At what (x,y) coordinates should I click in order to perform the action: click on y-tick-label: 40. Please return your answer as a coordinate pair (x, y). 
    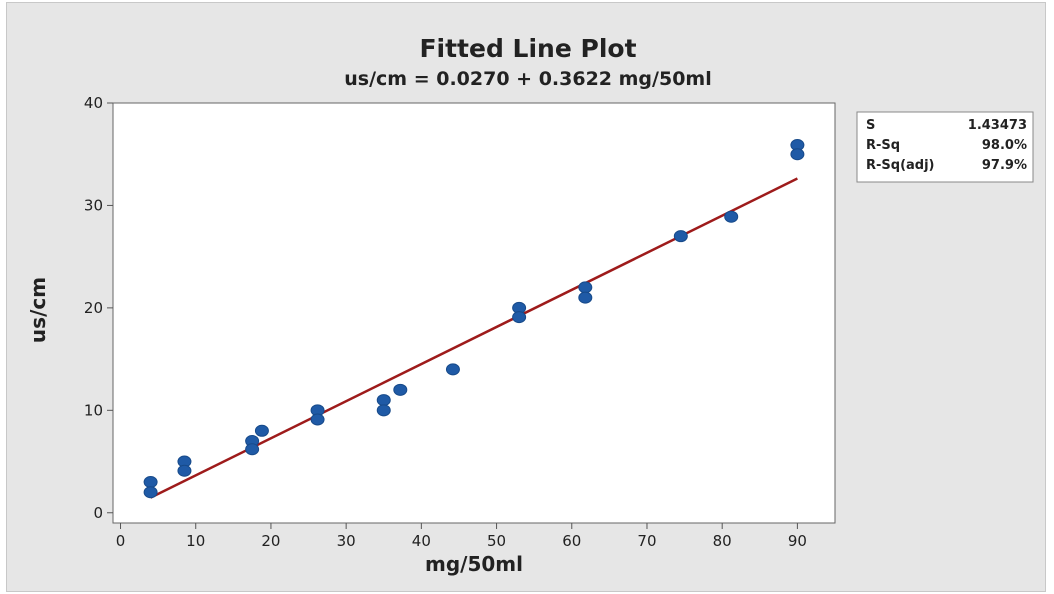
    Looking at the image, I should click on (93, 103).